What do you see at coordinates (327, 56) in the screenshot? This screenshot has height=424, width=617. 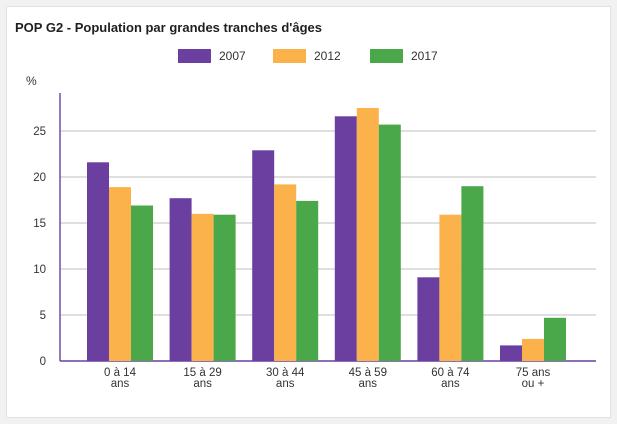 I see `legend-label-series-2: 2012` at bounding box center [327, 56].